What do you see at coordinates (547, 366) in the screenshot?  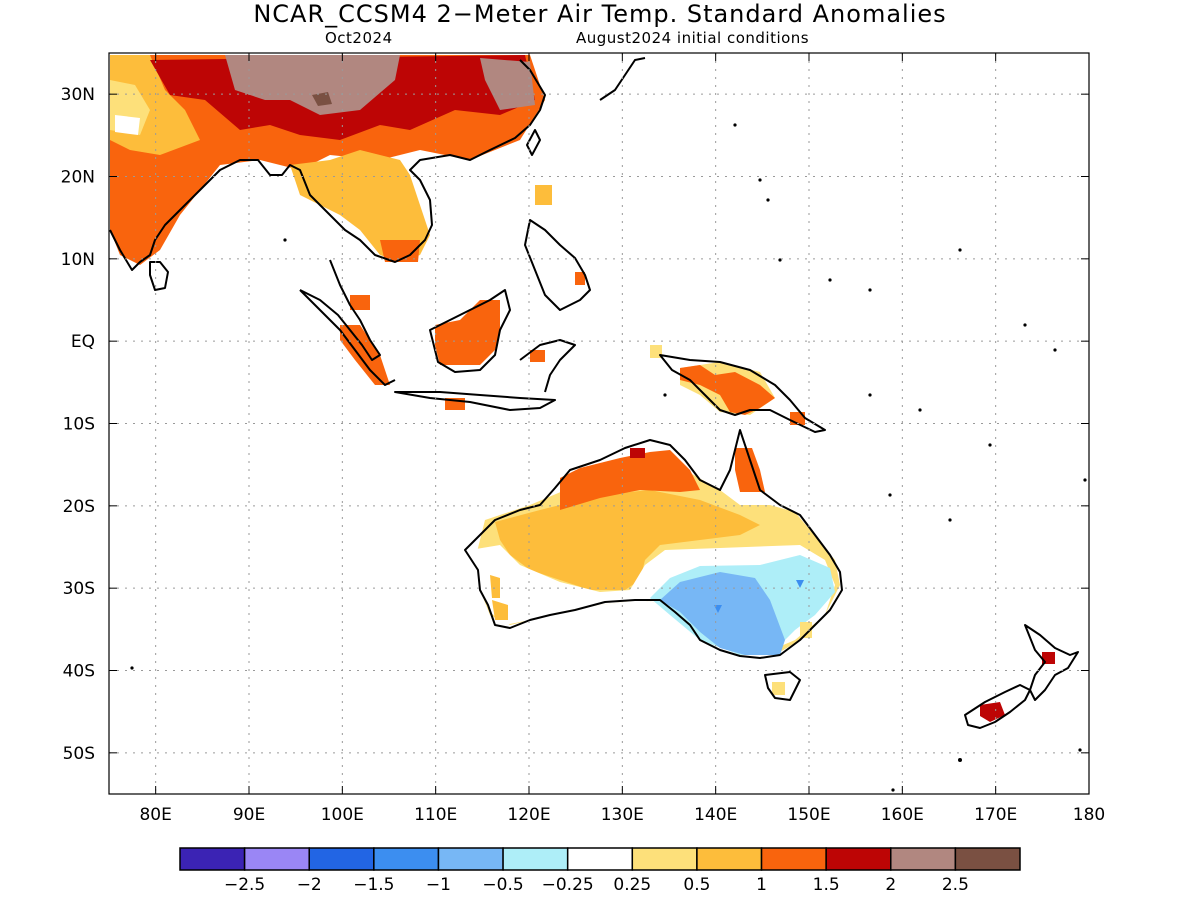 I see `coastline-sulawesi` at bounding box center [547, 366].